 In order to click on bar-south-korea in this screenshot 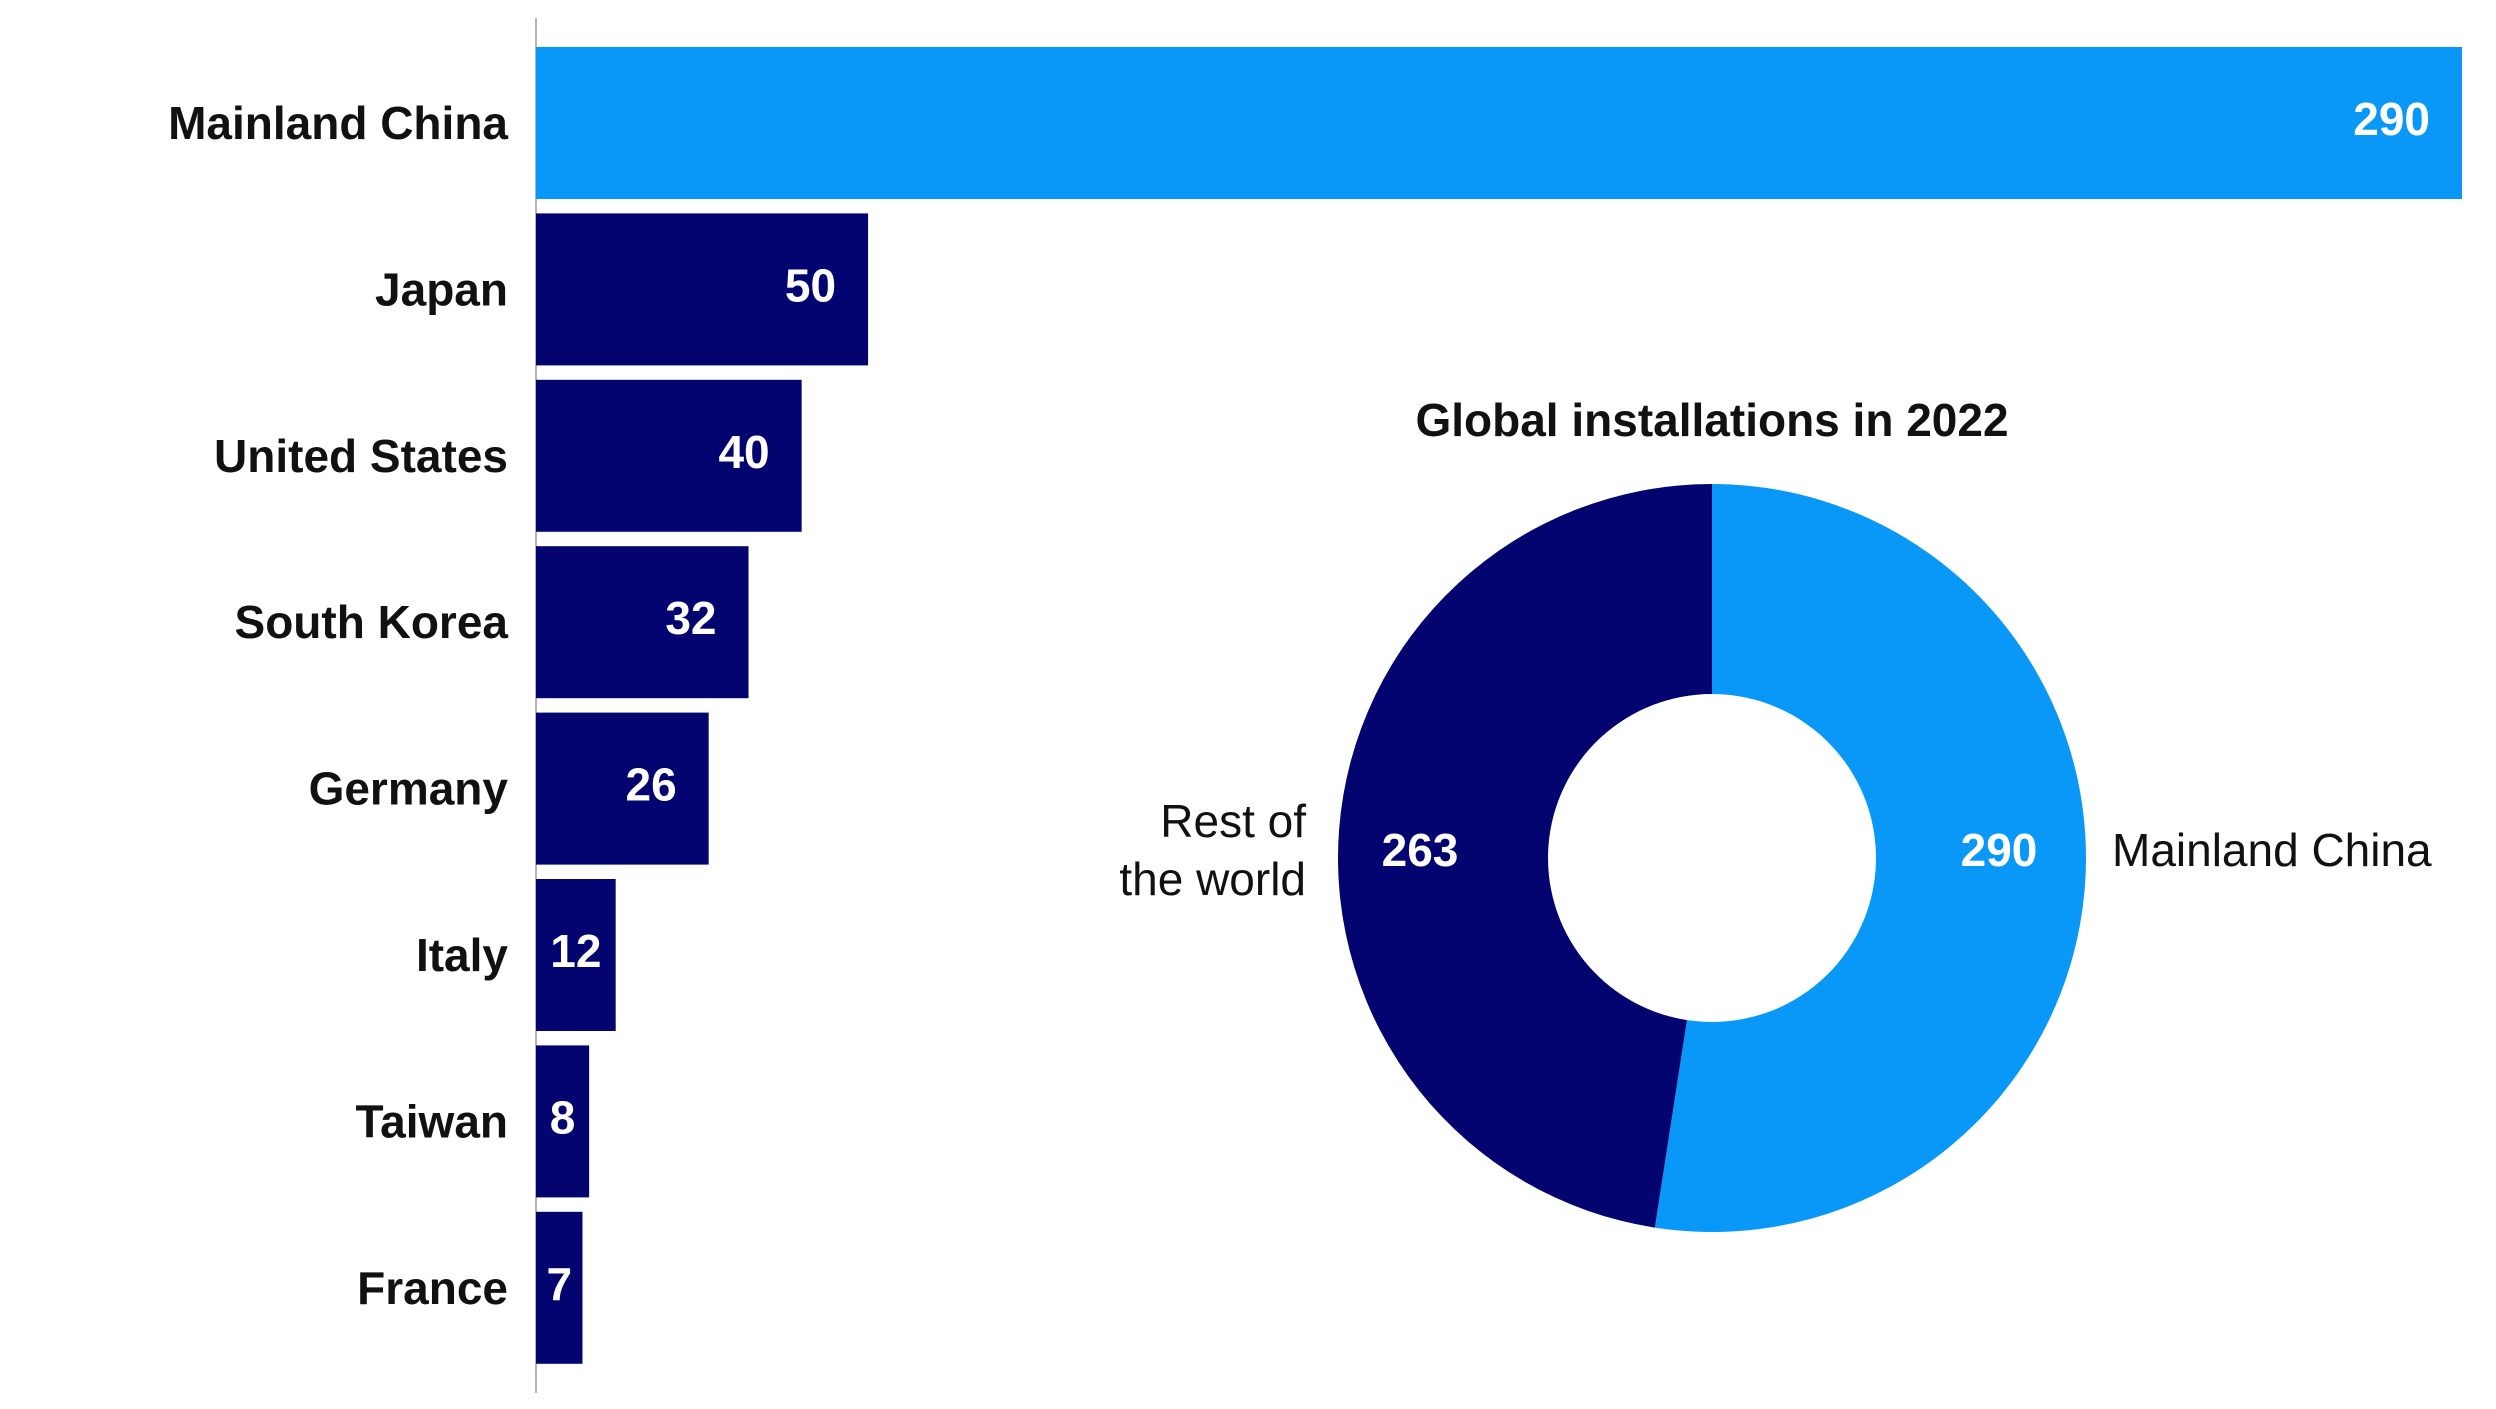, I will do `click(642, 622)`.